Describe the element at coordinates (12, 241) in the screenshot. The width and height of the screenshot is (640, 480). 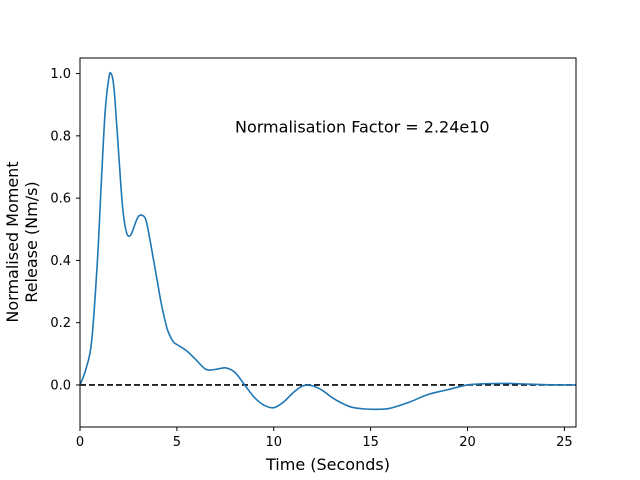
I see `y-axis-label-line-1: Normalised Moment` at that location.